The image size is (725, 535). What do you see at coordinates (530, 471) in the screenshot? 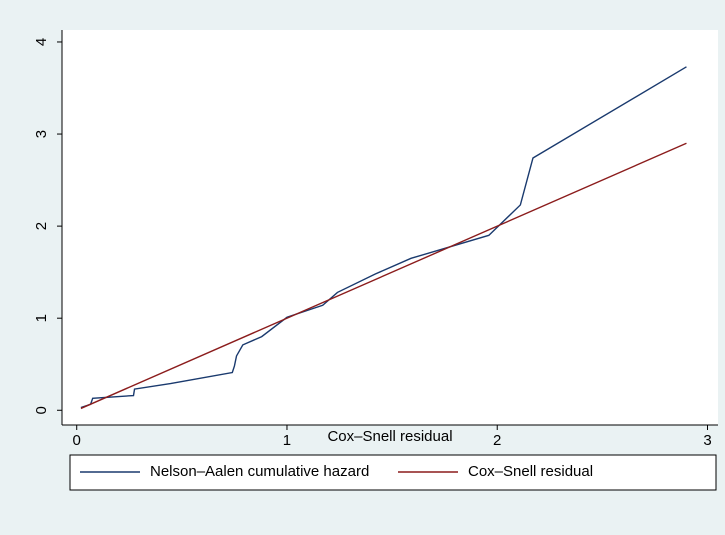
I see `legend-label: Cox–Snell residual` at bounding box center [530, 471].